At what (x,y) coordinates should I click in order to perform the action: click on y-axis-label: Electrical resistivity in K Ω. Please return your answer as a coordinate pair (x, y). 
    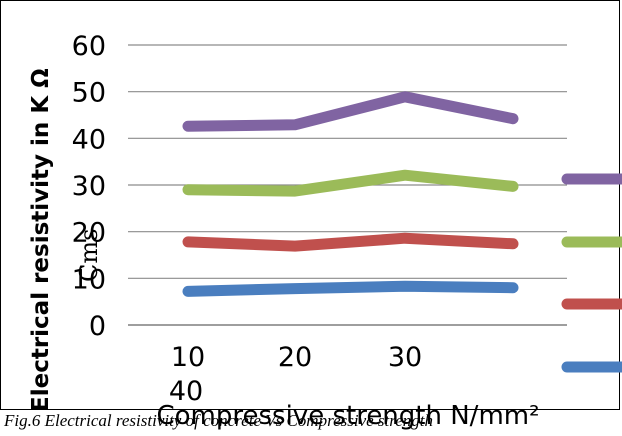
    Looking at the image, I should click on (41, 240).